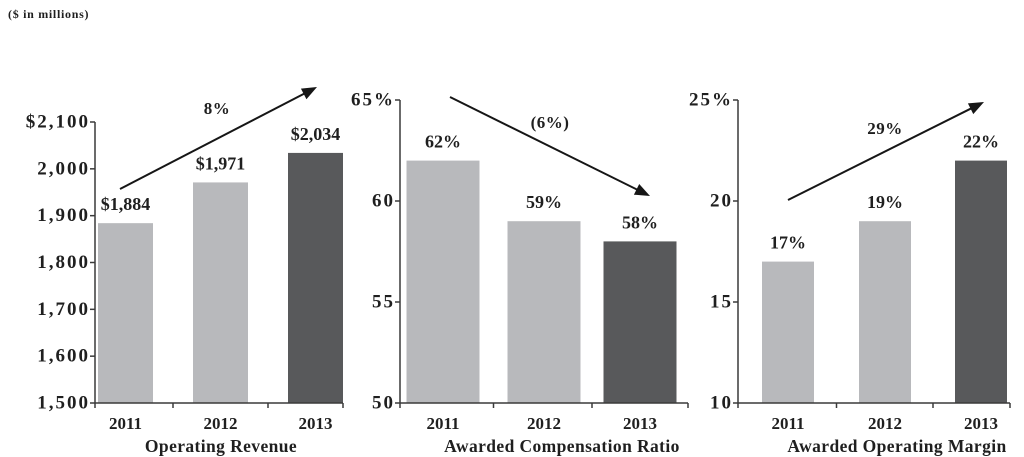 The image size is (1024, 457). What do you see at coordinates (221, 163) in the screenshot?
I see `data-label-2012: $1,971` at bounding box center [221, 163].